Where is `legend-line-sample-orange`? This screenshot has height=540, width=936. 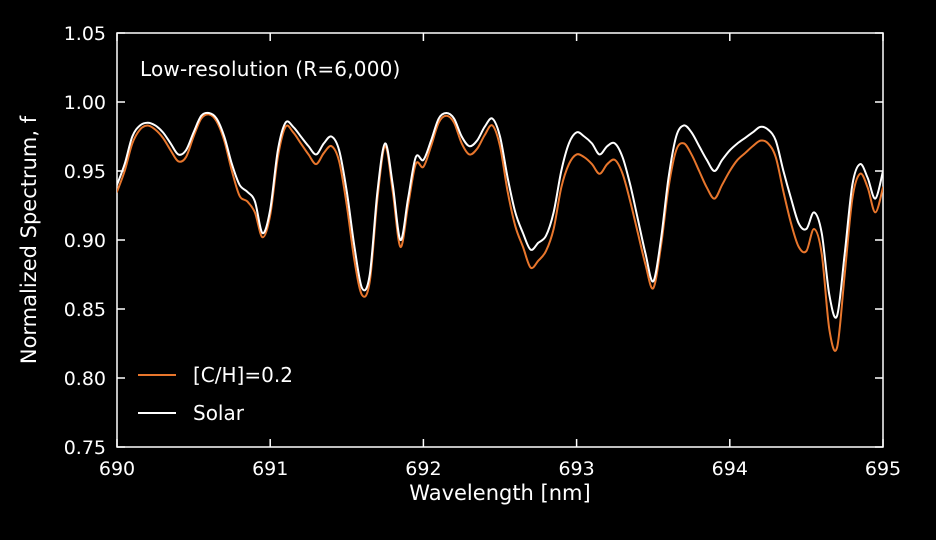
legend-line-sample-orange is located at coordinates (157, 375).